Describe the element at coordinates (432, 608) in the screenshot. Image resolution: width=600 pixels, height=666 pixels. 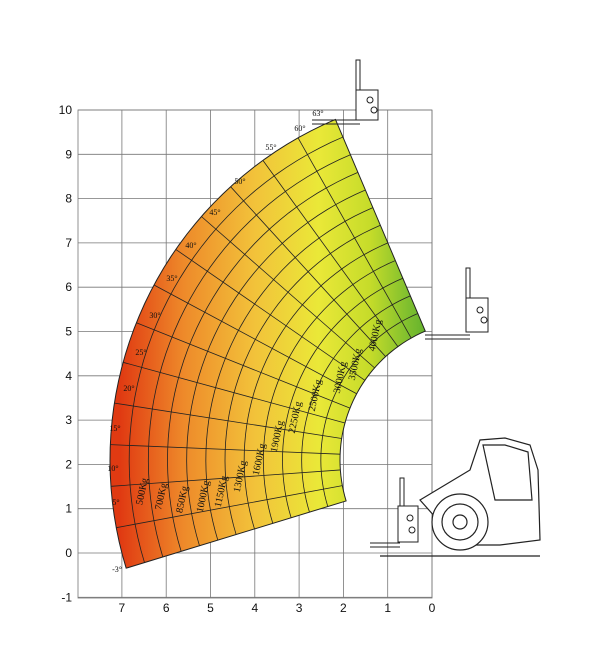
I see `x-tick-label: 0` at that location.